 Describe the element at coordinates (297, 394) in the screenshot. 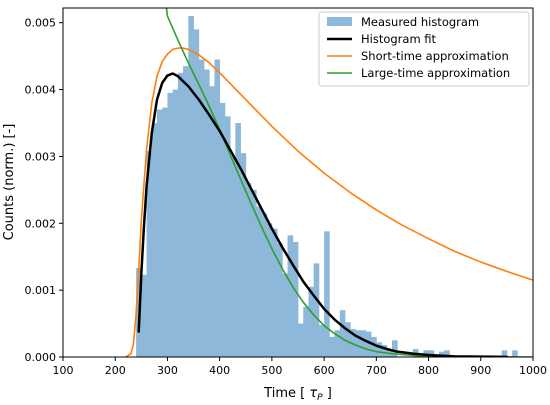

I see `x-axis-label: Time [ τP ]` at that location.